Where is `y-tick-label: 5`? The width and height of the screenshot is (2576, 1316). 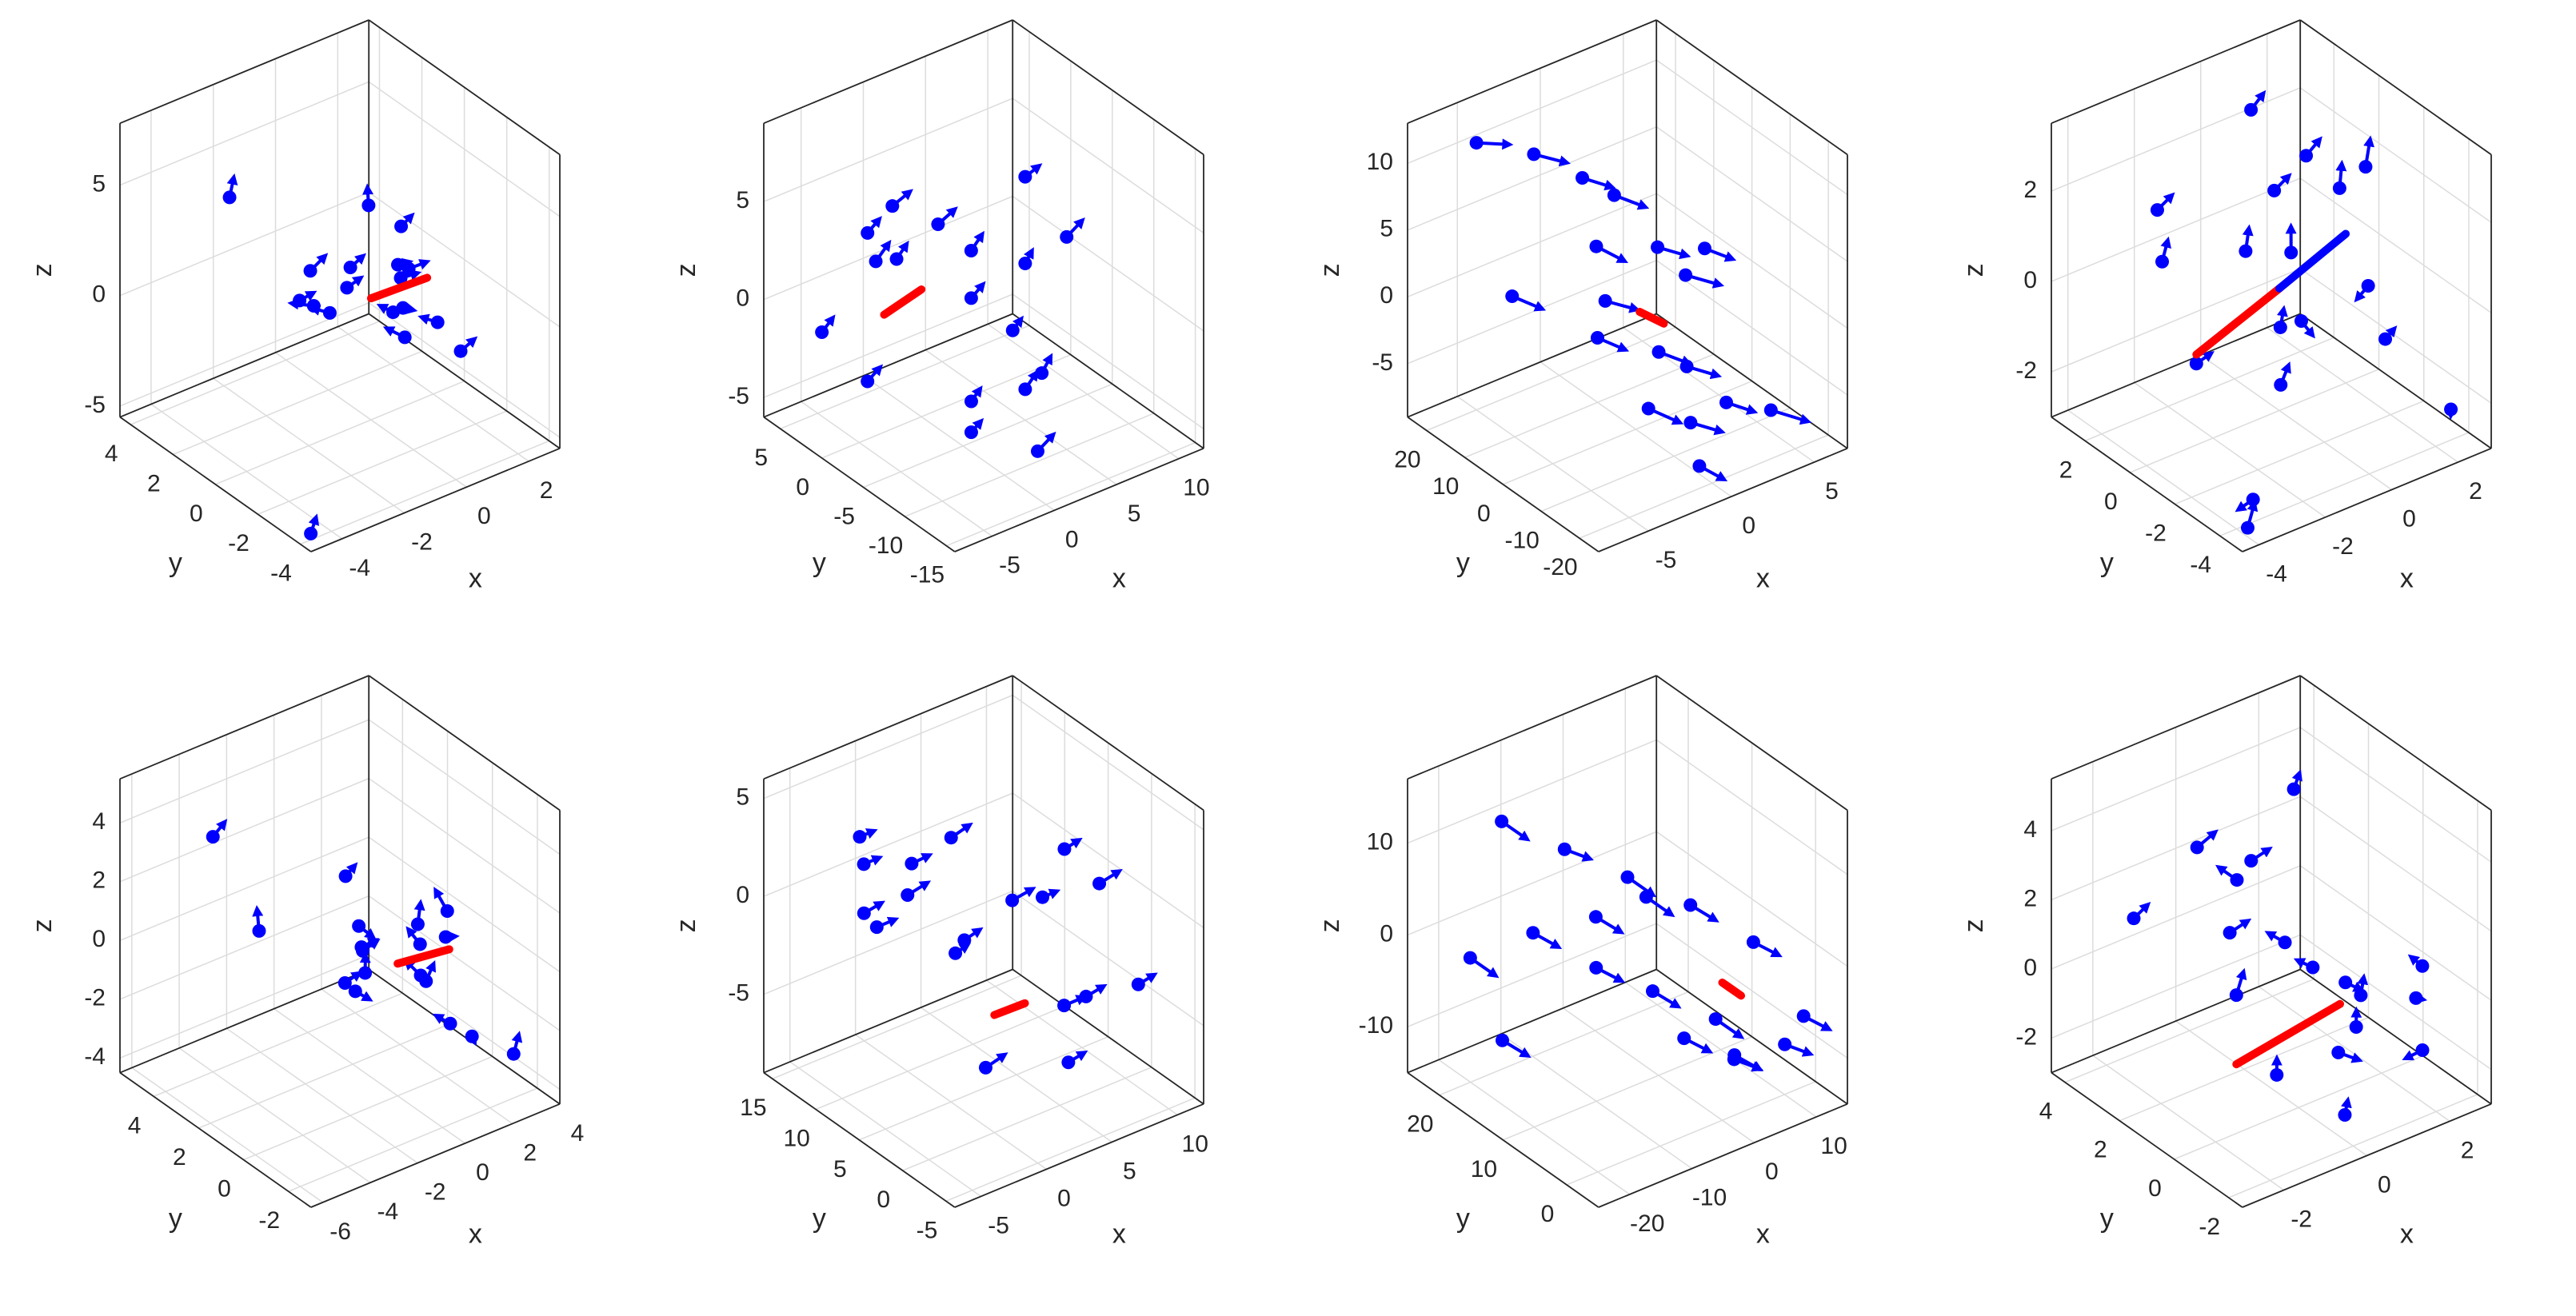
y-tick-label: 5 is located at coordinates (761, 458).